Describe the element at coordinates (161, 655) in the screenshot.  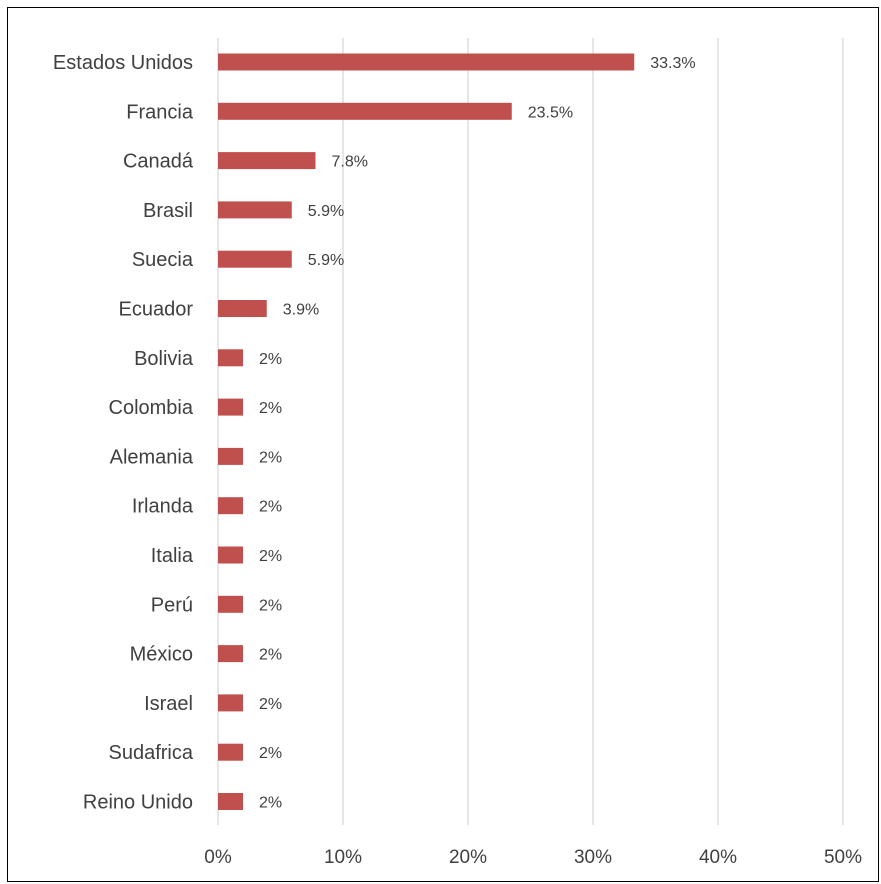
I see `category-label: México` at that location.